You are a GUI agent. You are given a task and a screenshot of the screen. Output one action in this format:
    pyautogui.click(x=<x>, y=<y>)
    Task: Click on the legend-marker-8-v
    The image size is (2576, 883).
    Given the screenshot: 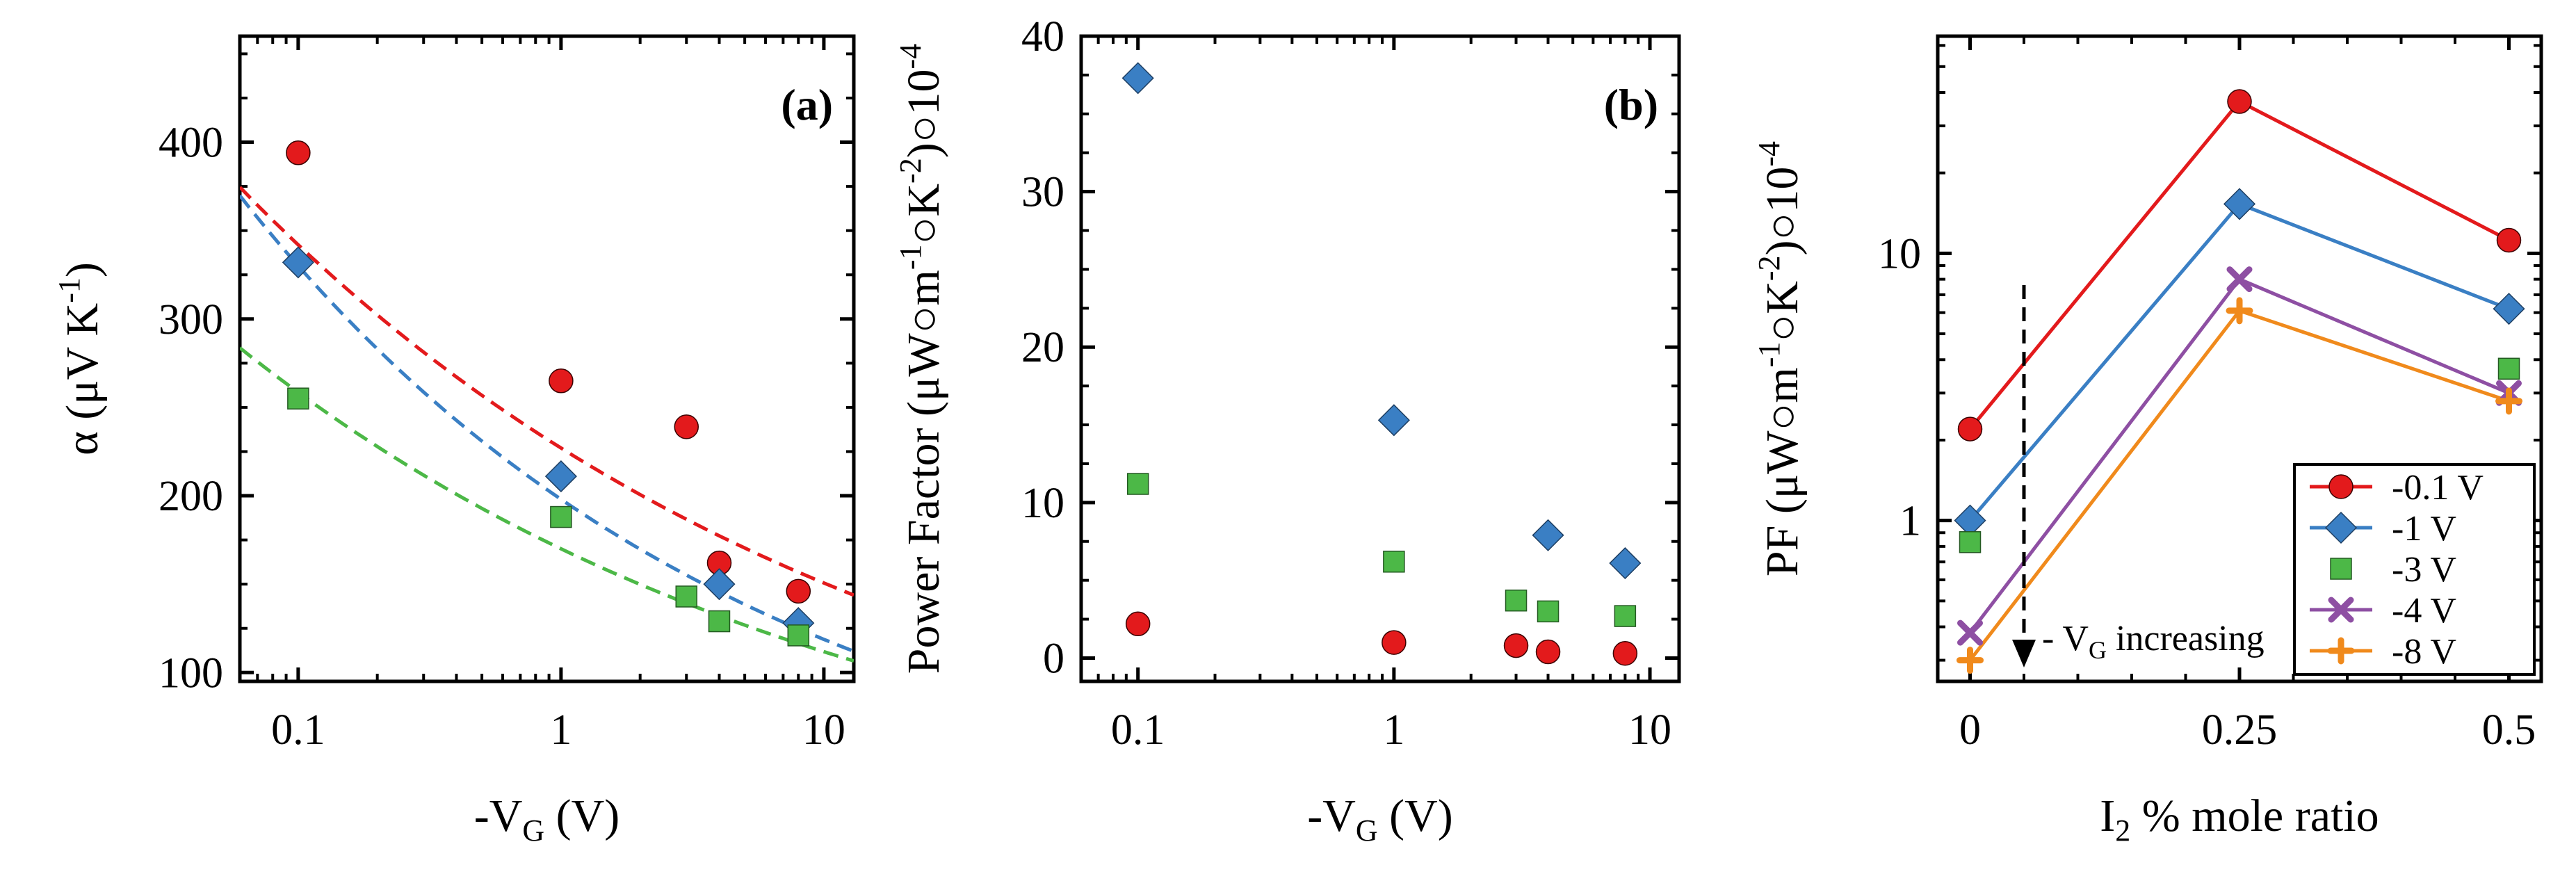 What is the action you would take?
    pyautogui.click(x=2341, y=651)
    